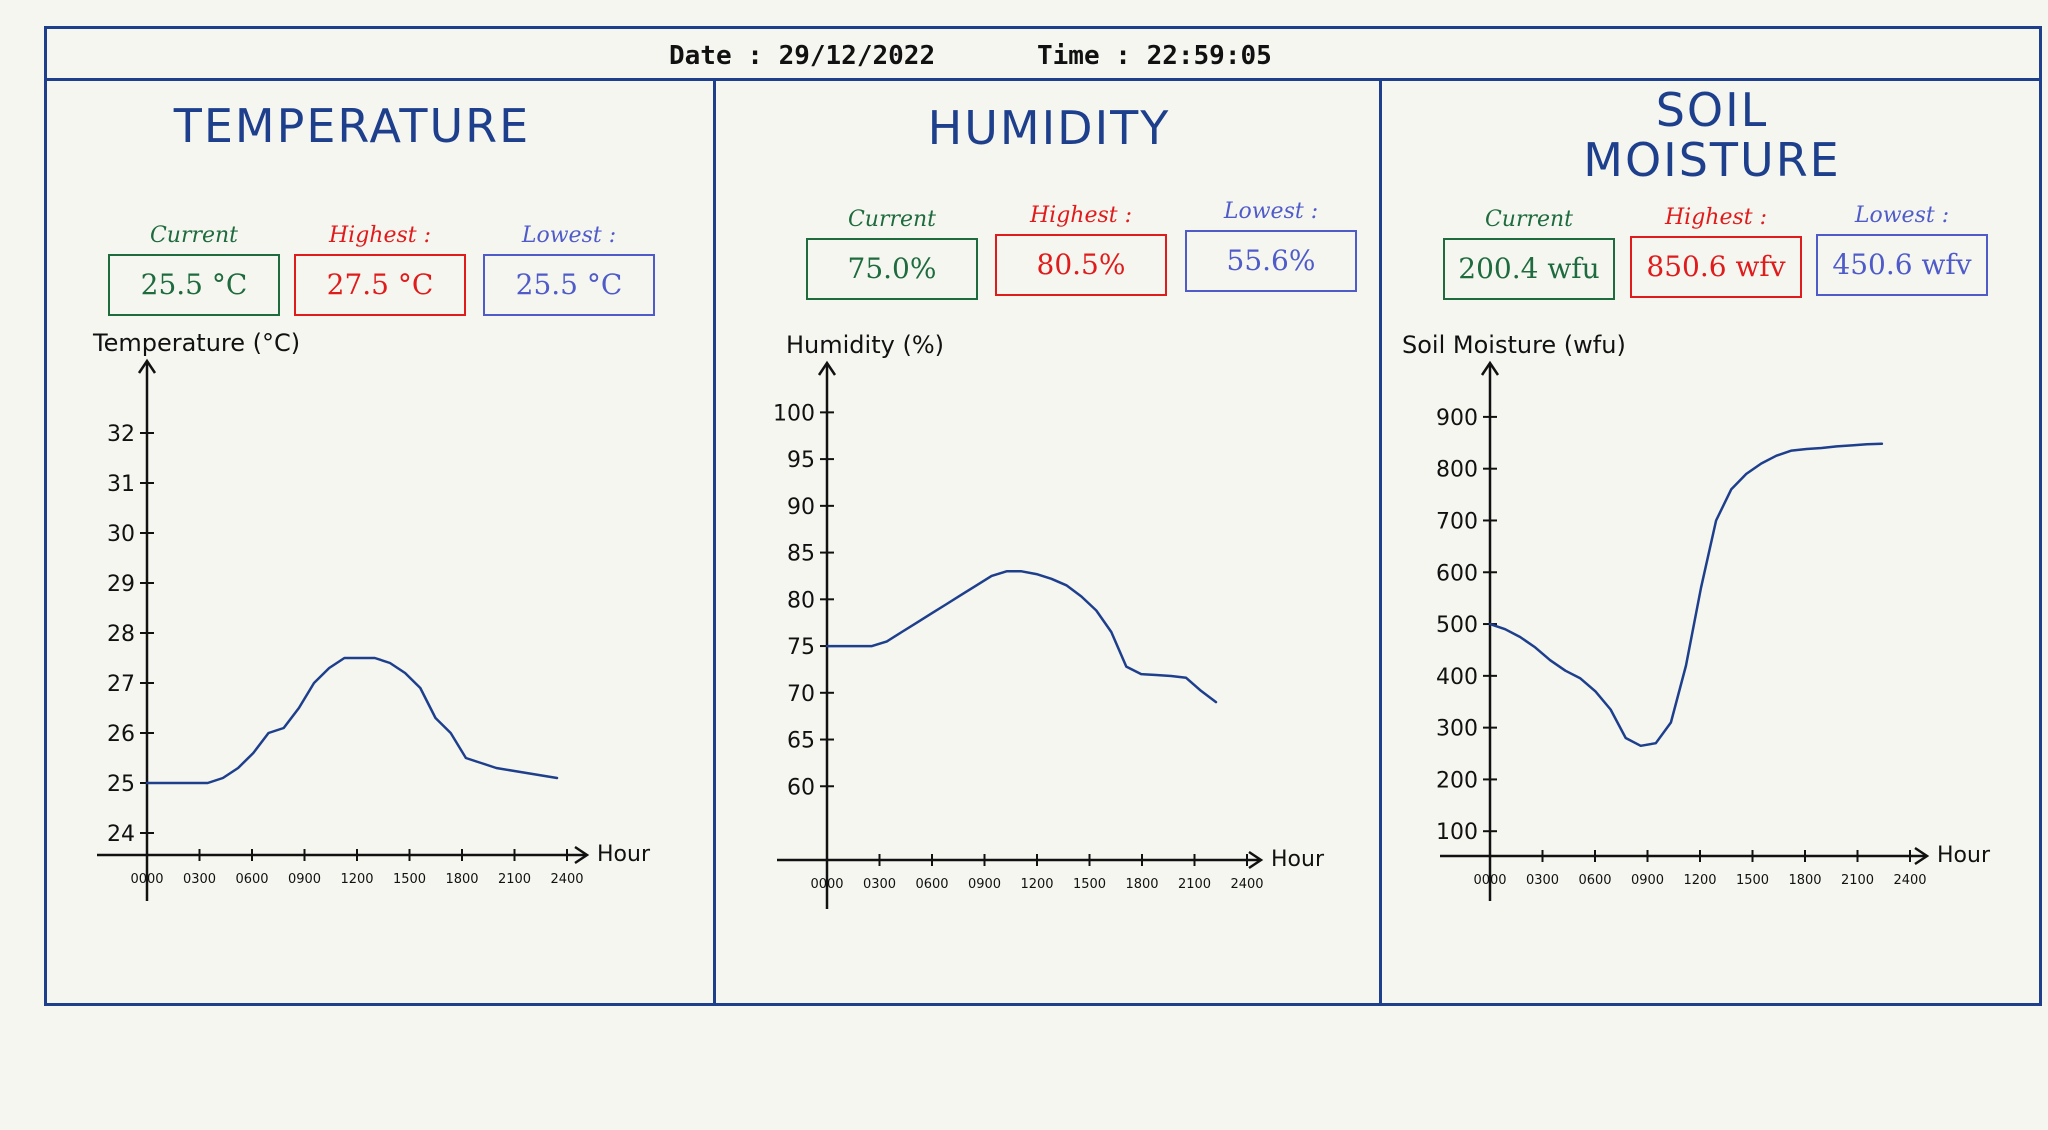 The height and width of the screenshot is (1130, 2048). What do you see at coordinates (121, 684) in the screenshot?
I see `y-tick-label: 27` at bounding box center [121, 684].